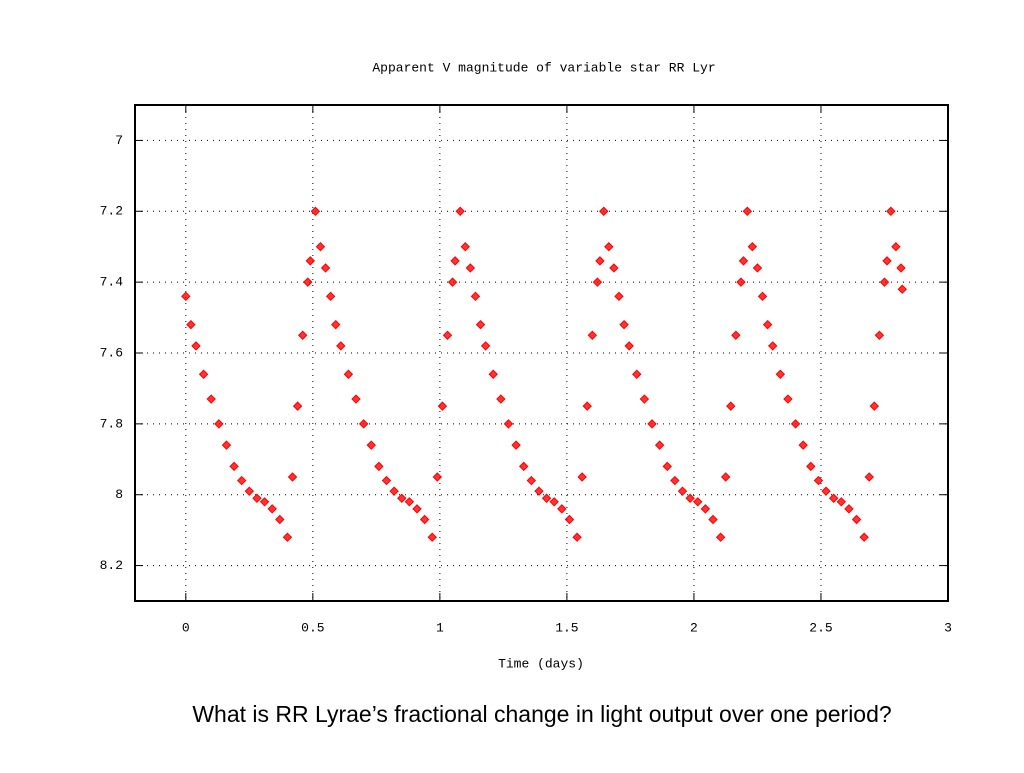 The height and width of the screenshot is (773, 1024). Describe the element at coordinates (312, 627) in the screenshot. I see `x-tick-label: 0.5` at that location.